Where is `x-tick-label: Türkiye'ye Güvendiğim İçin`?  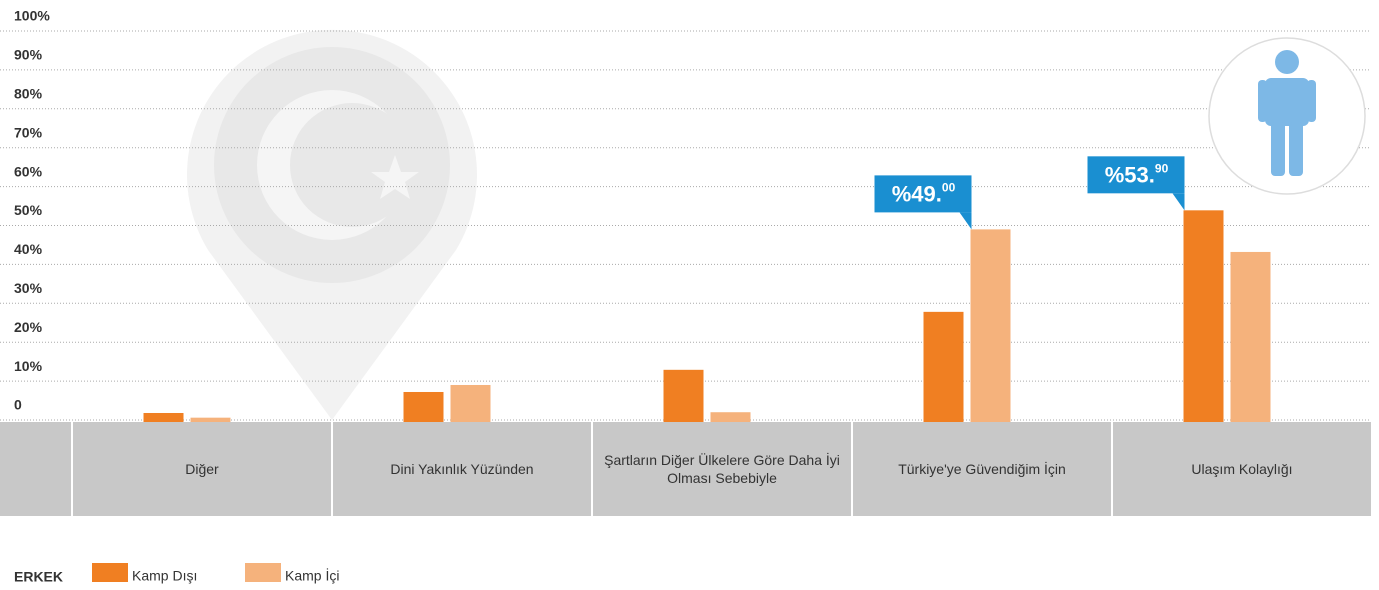 x-tick-label: Türkiye'ye Güvendiğim İçin is located at coordinates (982, 469).